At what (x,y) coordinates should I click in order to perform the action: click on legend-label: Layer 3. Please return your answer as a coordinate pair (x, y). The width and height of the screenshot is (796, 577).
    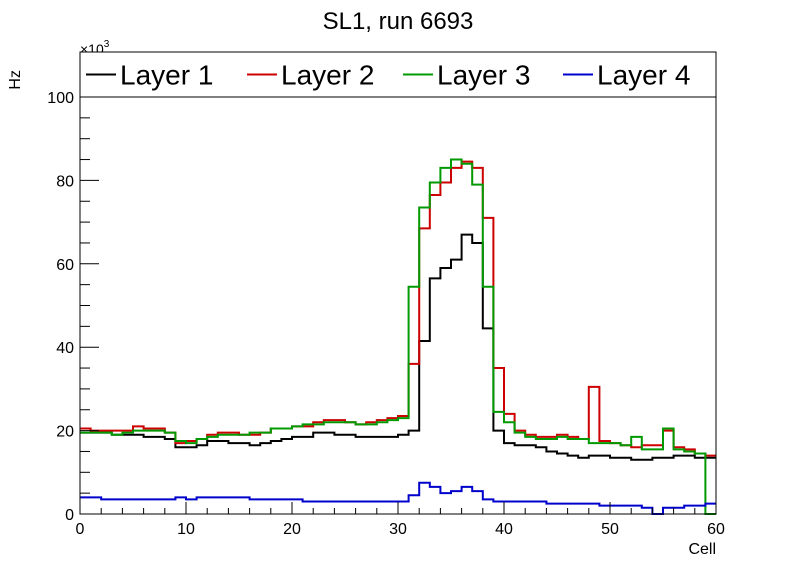
    Looking at the image, I should click on (483, 75).